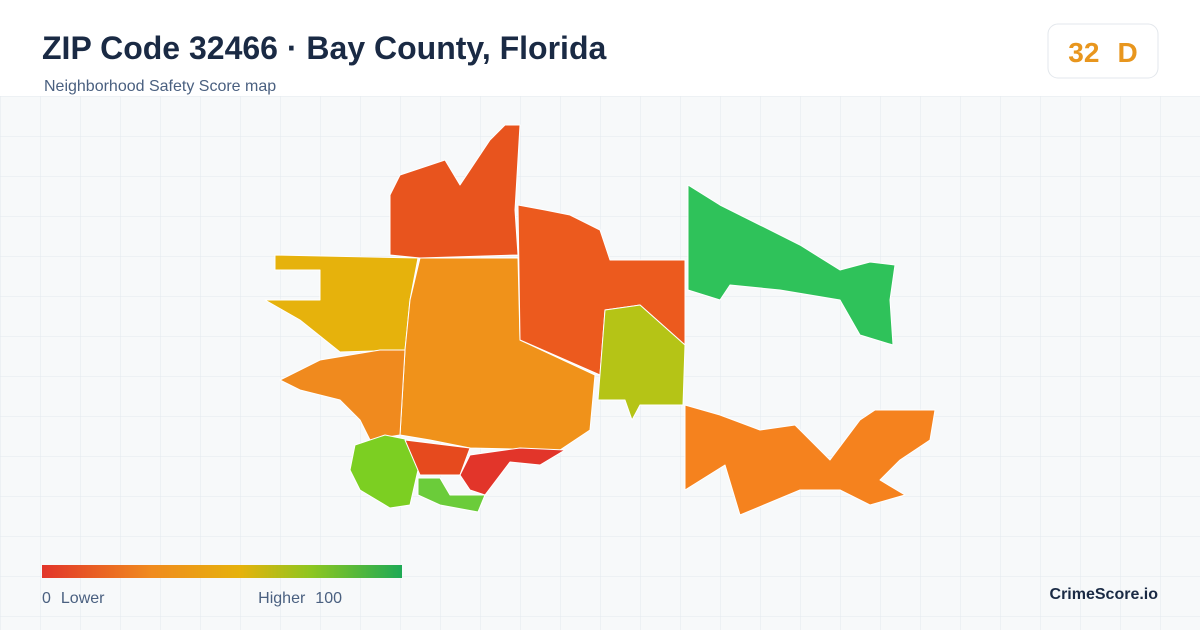 This screenshot has height=630, width=1200. I want to click on brand: CrimeScore.io, so click(1104, 594).